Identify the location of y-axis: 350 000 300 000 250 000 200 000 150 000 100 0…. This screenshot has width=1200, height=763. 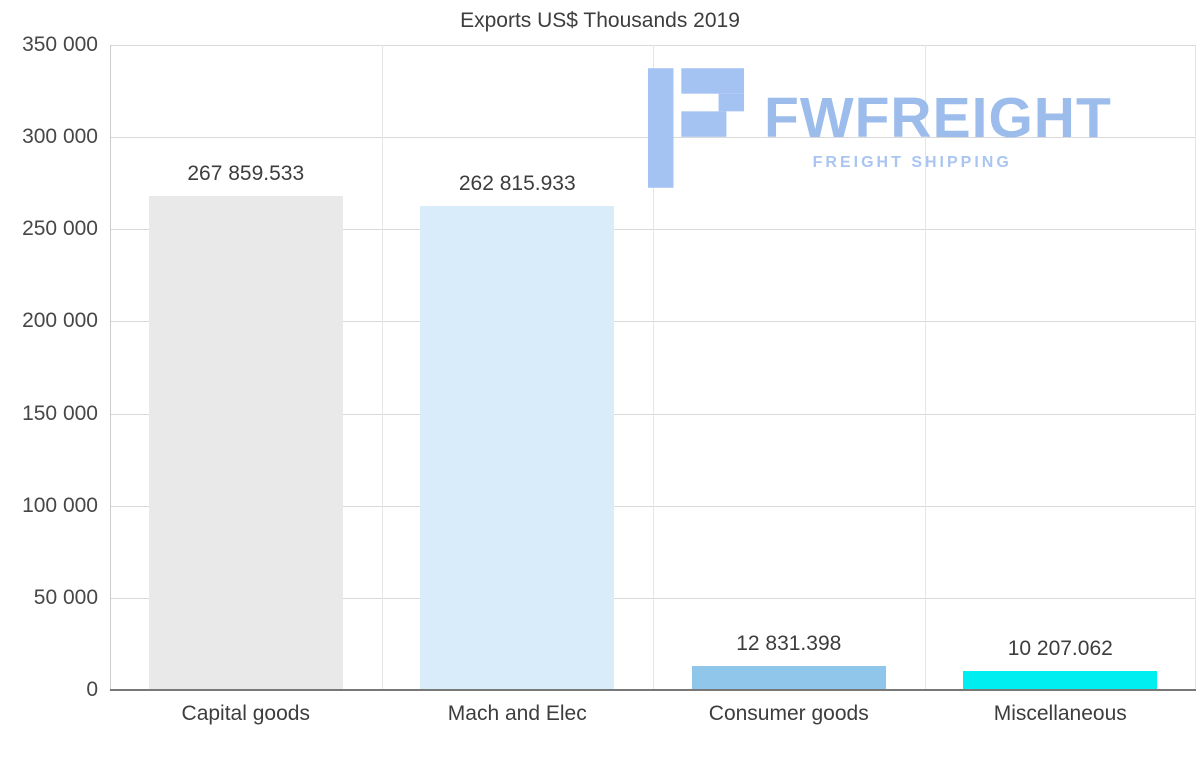
(49, 367).